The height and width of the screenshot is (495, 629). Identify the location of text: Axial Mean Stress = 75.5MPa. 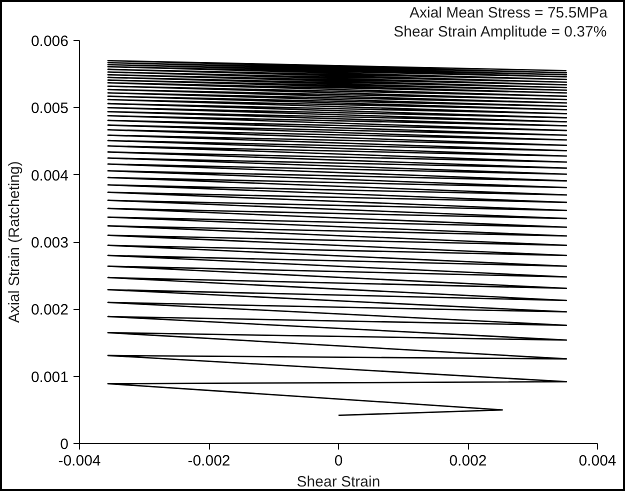
(508, 13).